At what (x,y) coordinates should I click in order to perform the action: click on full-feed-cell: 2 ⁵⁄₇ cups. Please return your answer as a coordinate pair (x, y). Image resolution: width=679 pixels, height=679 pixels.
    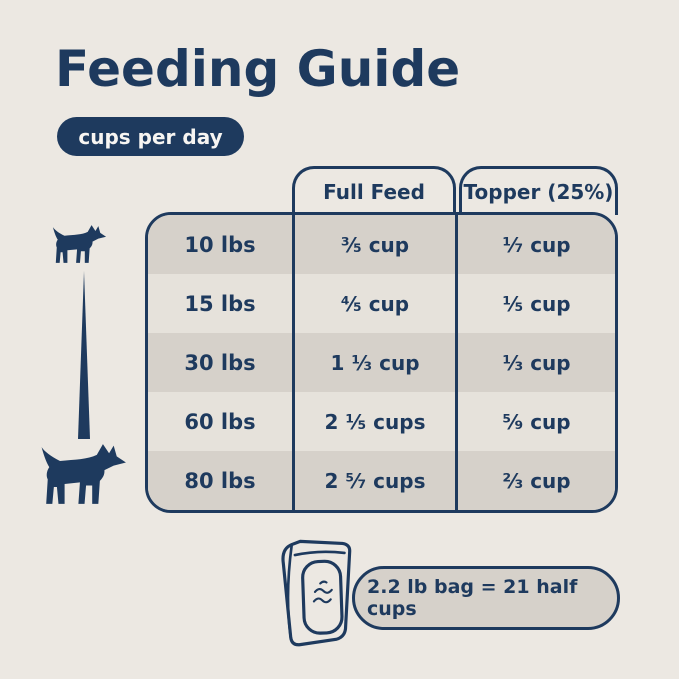
    Looking at the image, I should click on (375, 480).